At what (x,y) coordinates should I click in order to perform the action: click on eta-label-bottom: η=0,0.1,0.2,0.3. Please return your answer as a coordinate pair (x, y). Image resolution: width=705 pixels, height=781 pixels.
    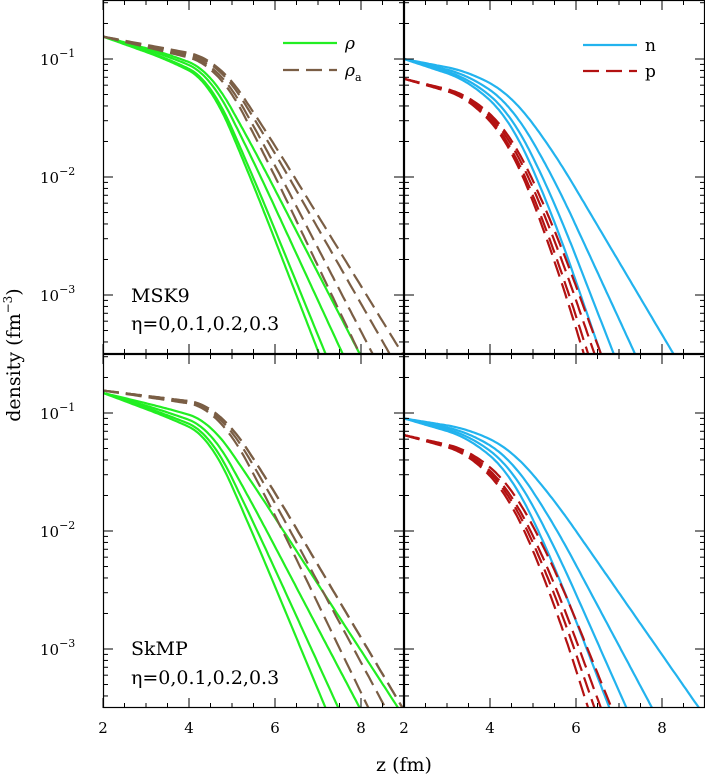
    Looking at the image, I should click on (205, 678).